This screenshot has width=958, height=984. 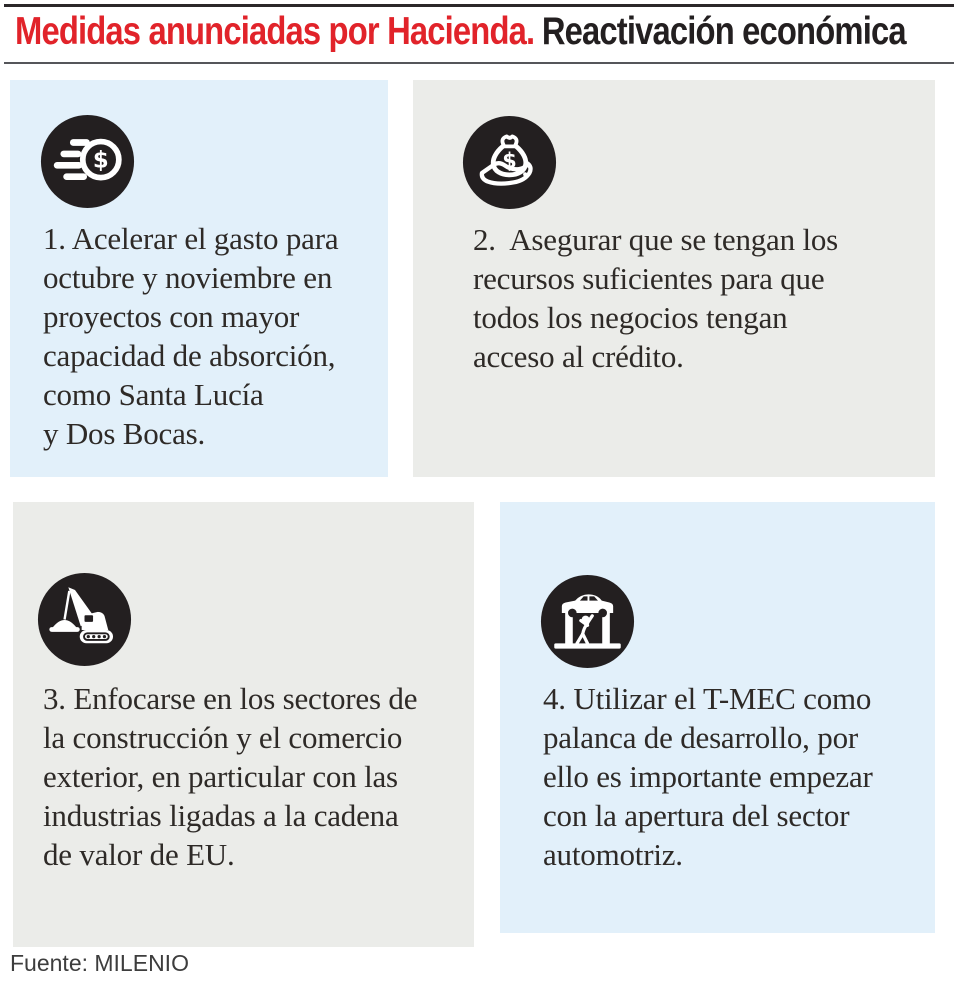 What do you see at coordinates (99, 963) in the screenshot?
I see `source-line: Fuente: MILENIO` at bounding box center [99, 963].